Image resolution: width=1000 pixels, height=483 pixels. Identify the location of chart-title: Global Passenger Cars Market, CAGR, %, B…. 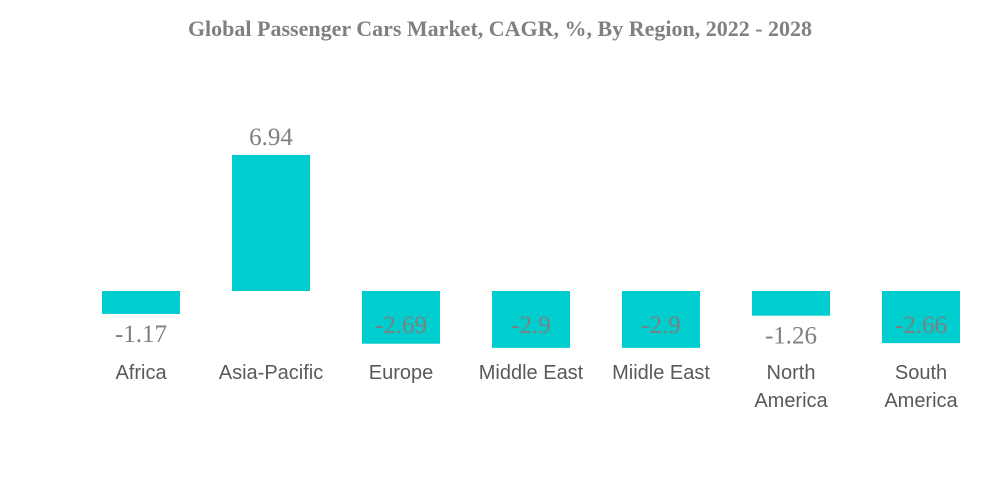
(500, 28).